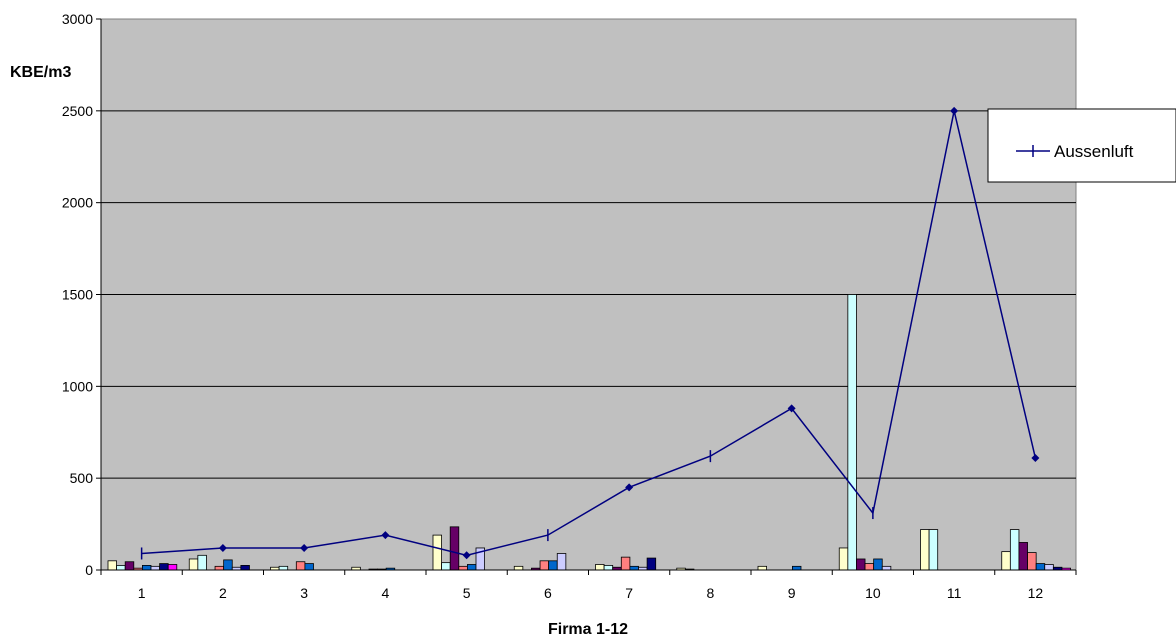 This screenshot has height=641, width=1176. What do you see at coordinates (40, 72) in the screenshot?
I see `y-axis-title: KBE/m3` at bounding box center [40, 72].